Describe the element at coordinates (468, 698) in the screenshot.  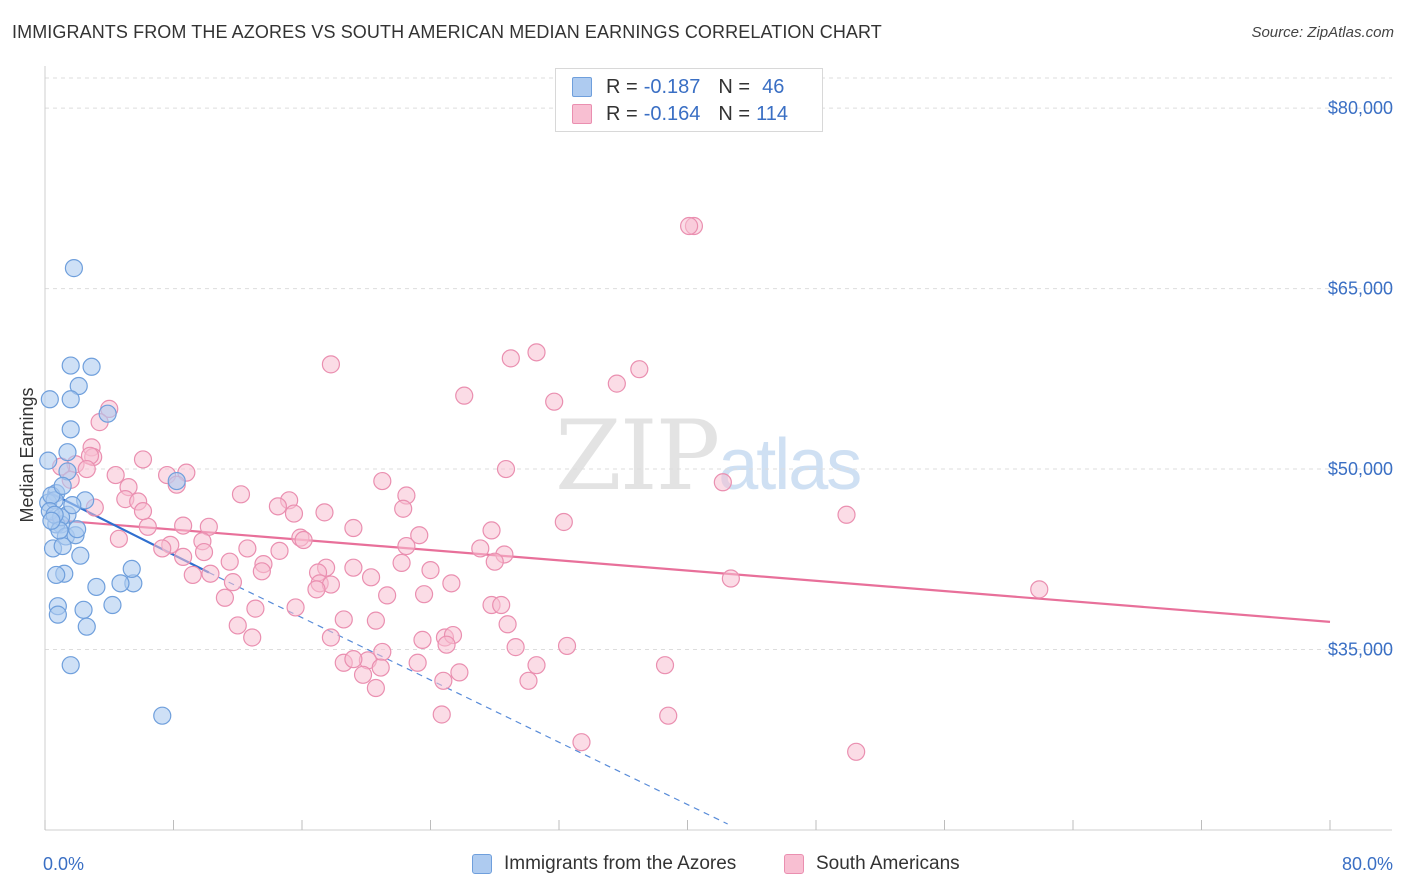
I see `azores-trendline-extrapolated` at that location.